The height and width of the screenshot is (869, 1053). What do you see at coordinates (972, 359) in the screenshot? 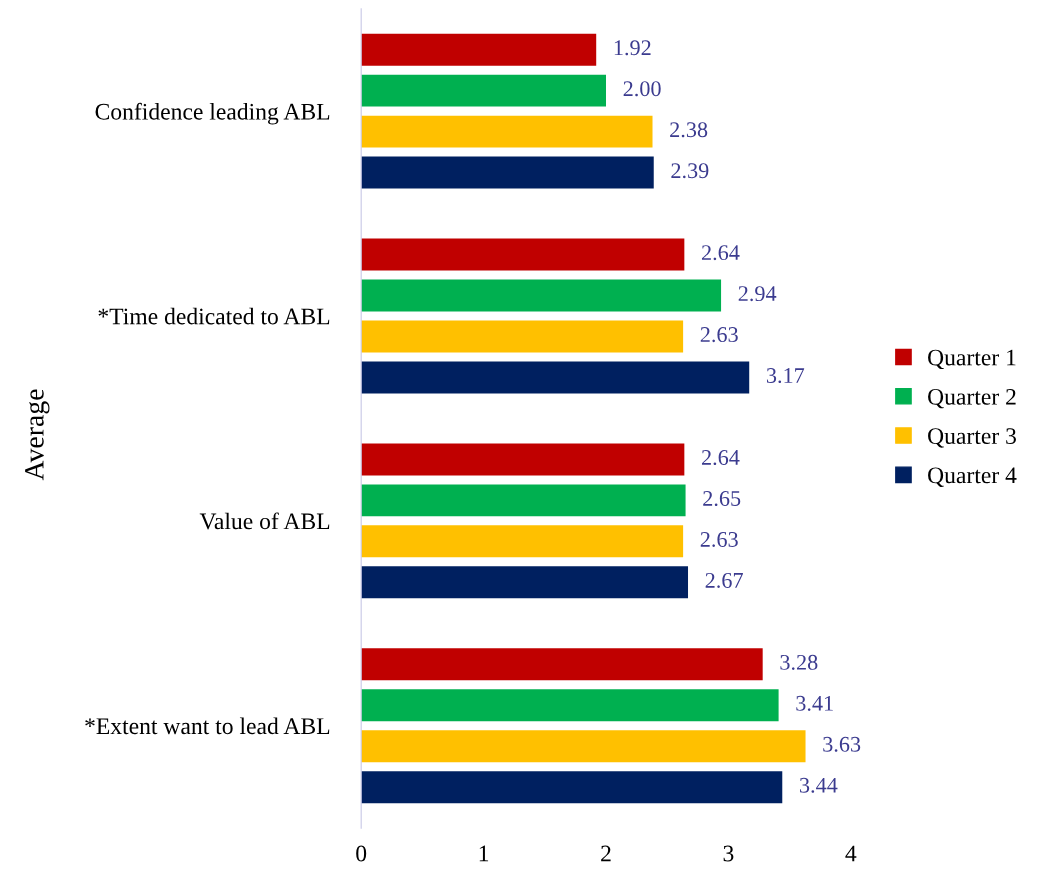
I see `legend-label: Quarter 1` at bounding box center [972, 359].